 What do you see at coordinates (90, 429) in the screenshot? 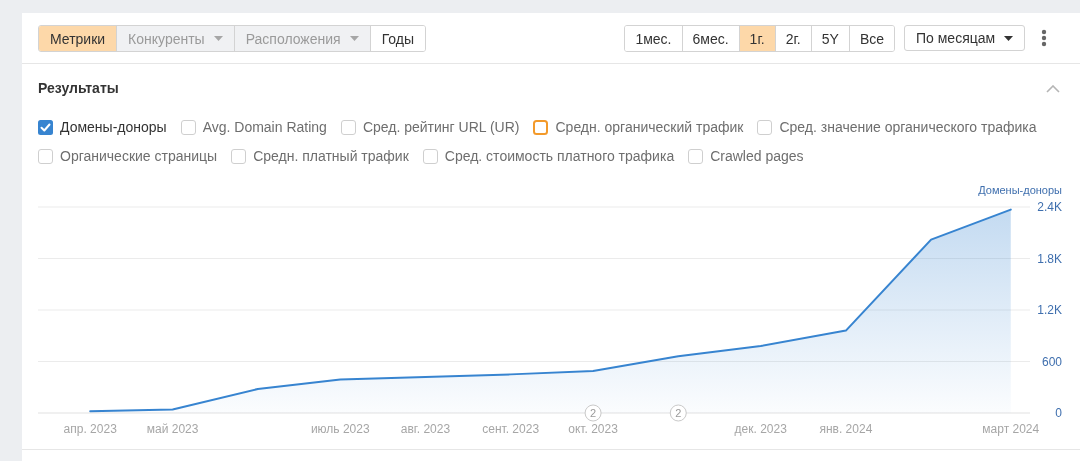
I see `x-tick-label: апр. 2023` at bounding box center [90, 429].